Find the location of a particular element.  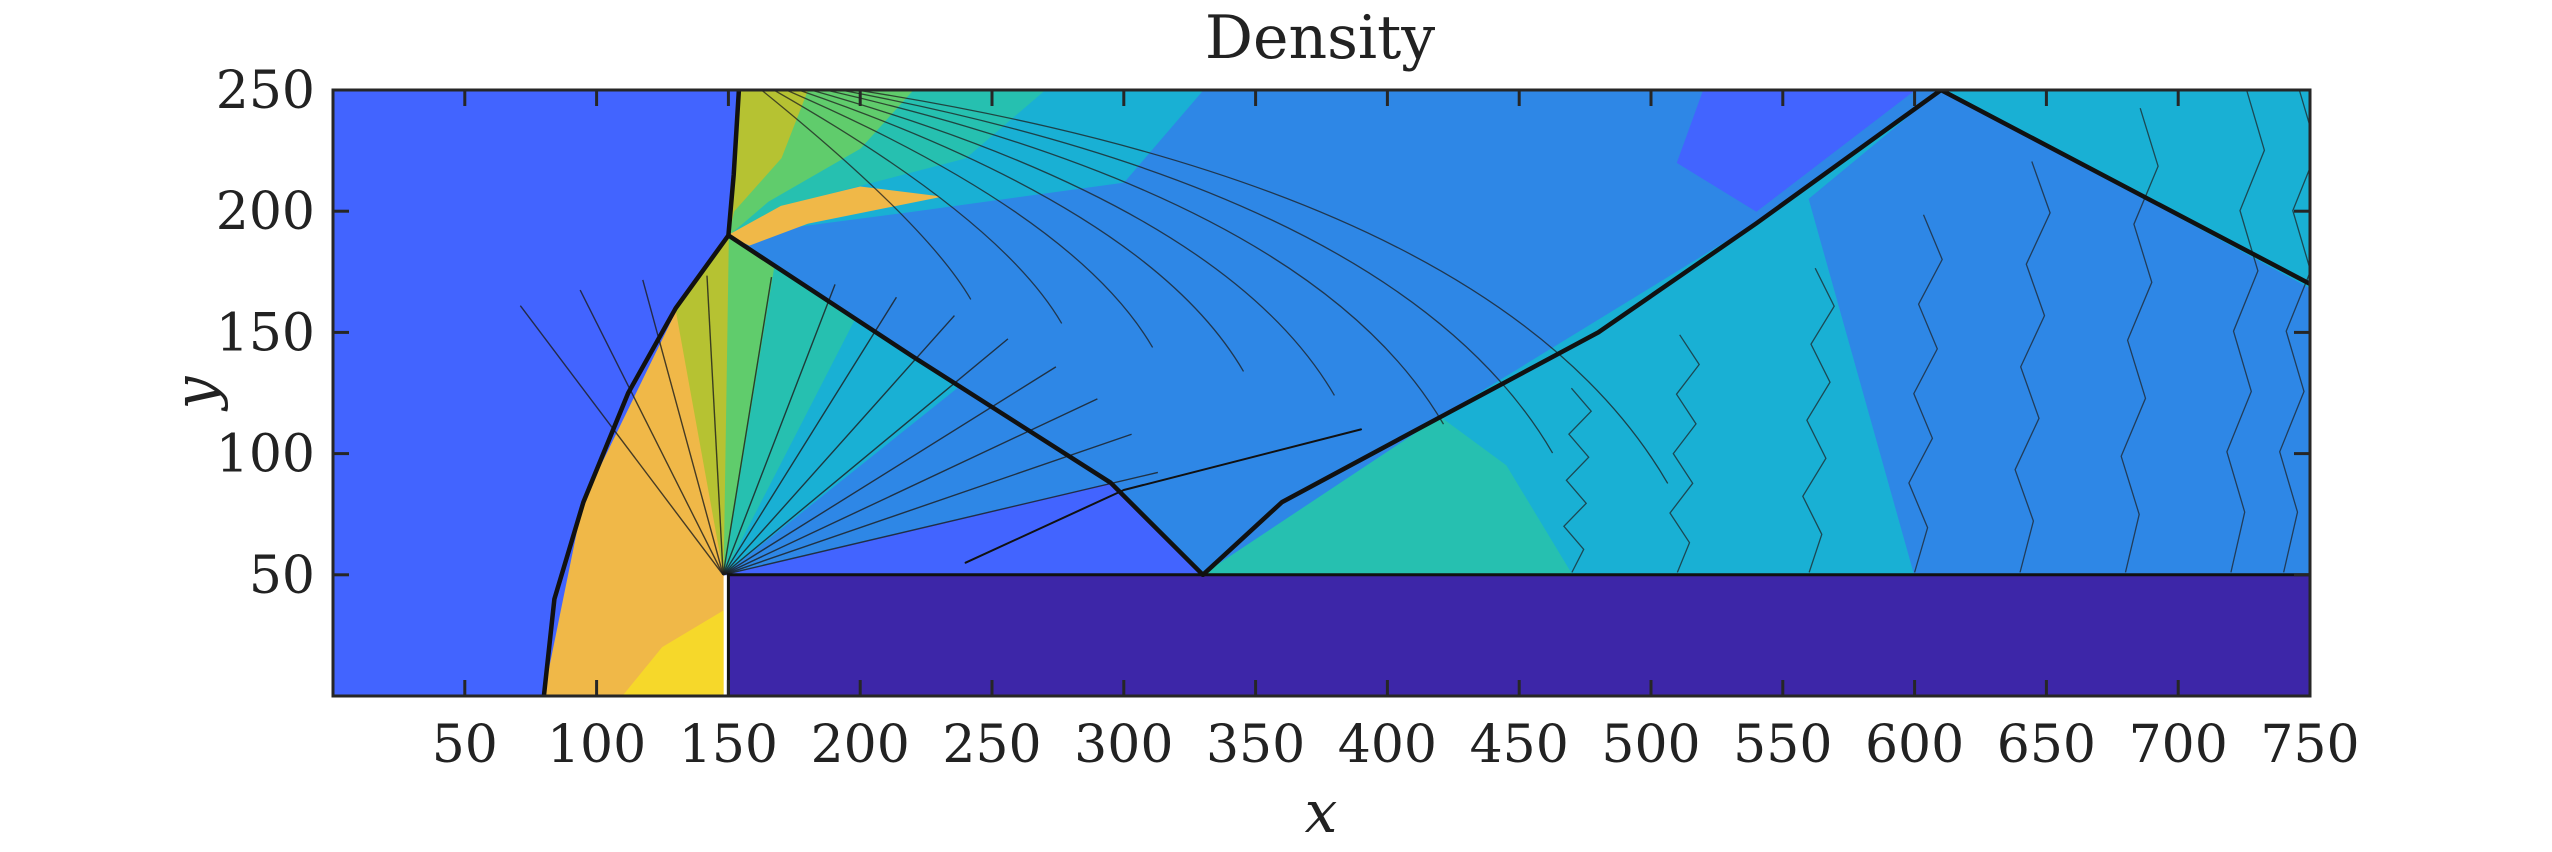

chart-title: Density is located at coordinates (1320, 38).